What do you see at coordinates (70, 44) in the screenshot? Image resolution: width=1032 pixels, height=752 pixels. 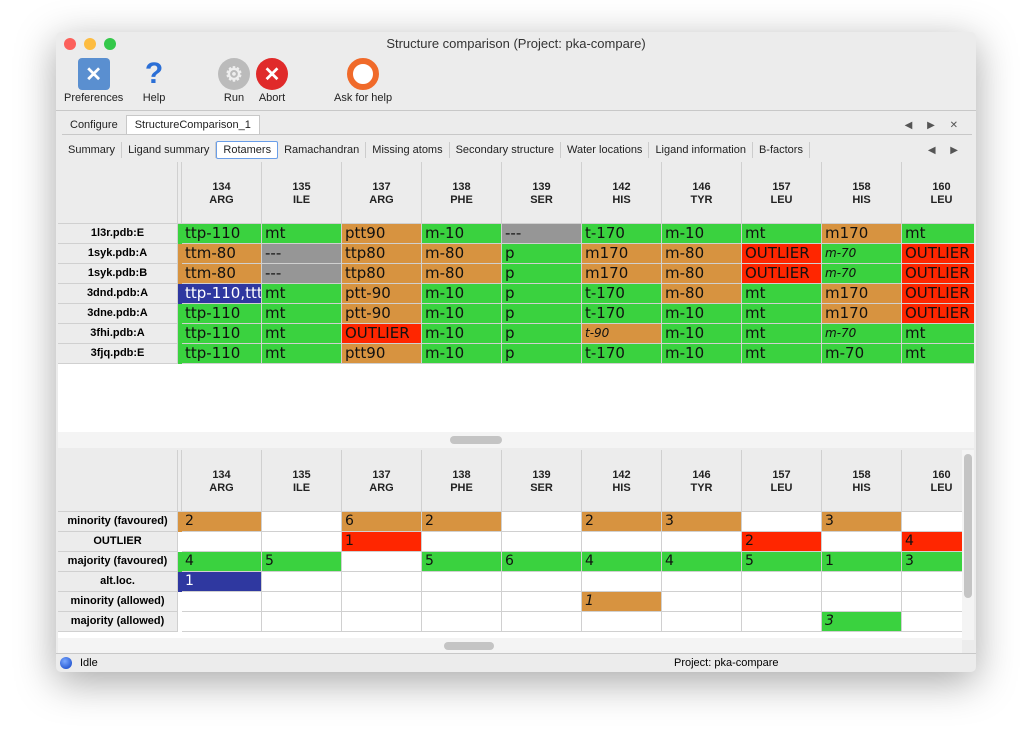 I see `close-window-button` at bounding box center [70, 44].